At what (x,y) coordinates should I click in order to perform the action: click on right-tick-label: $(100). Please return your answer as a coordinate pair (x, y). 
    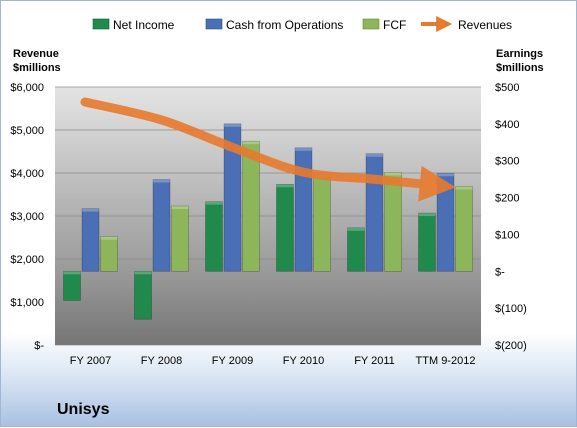
    Looking at the image, I should click on (511, 309).